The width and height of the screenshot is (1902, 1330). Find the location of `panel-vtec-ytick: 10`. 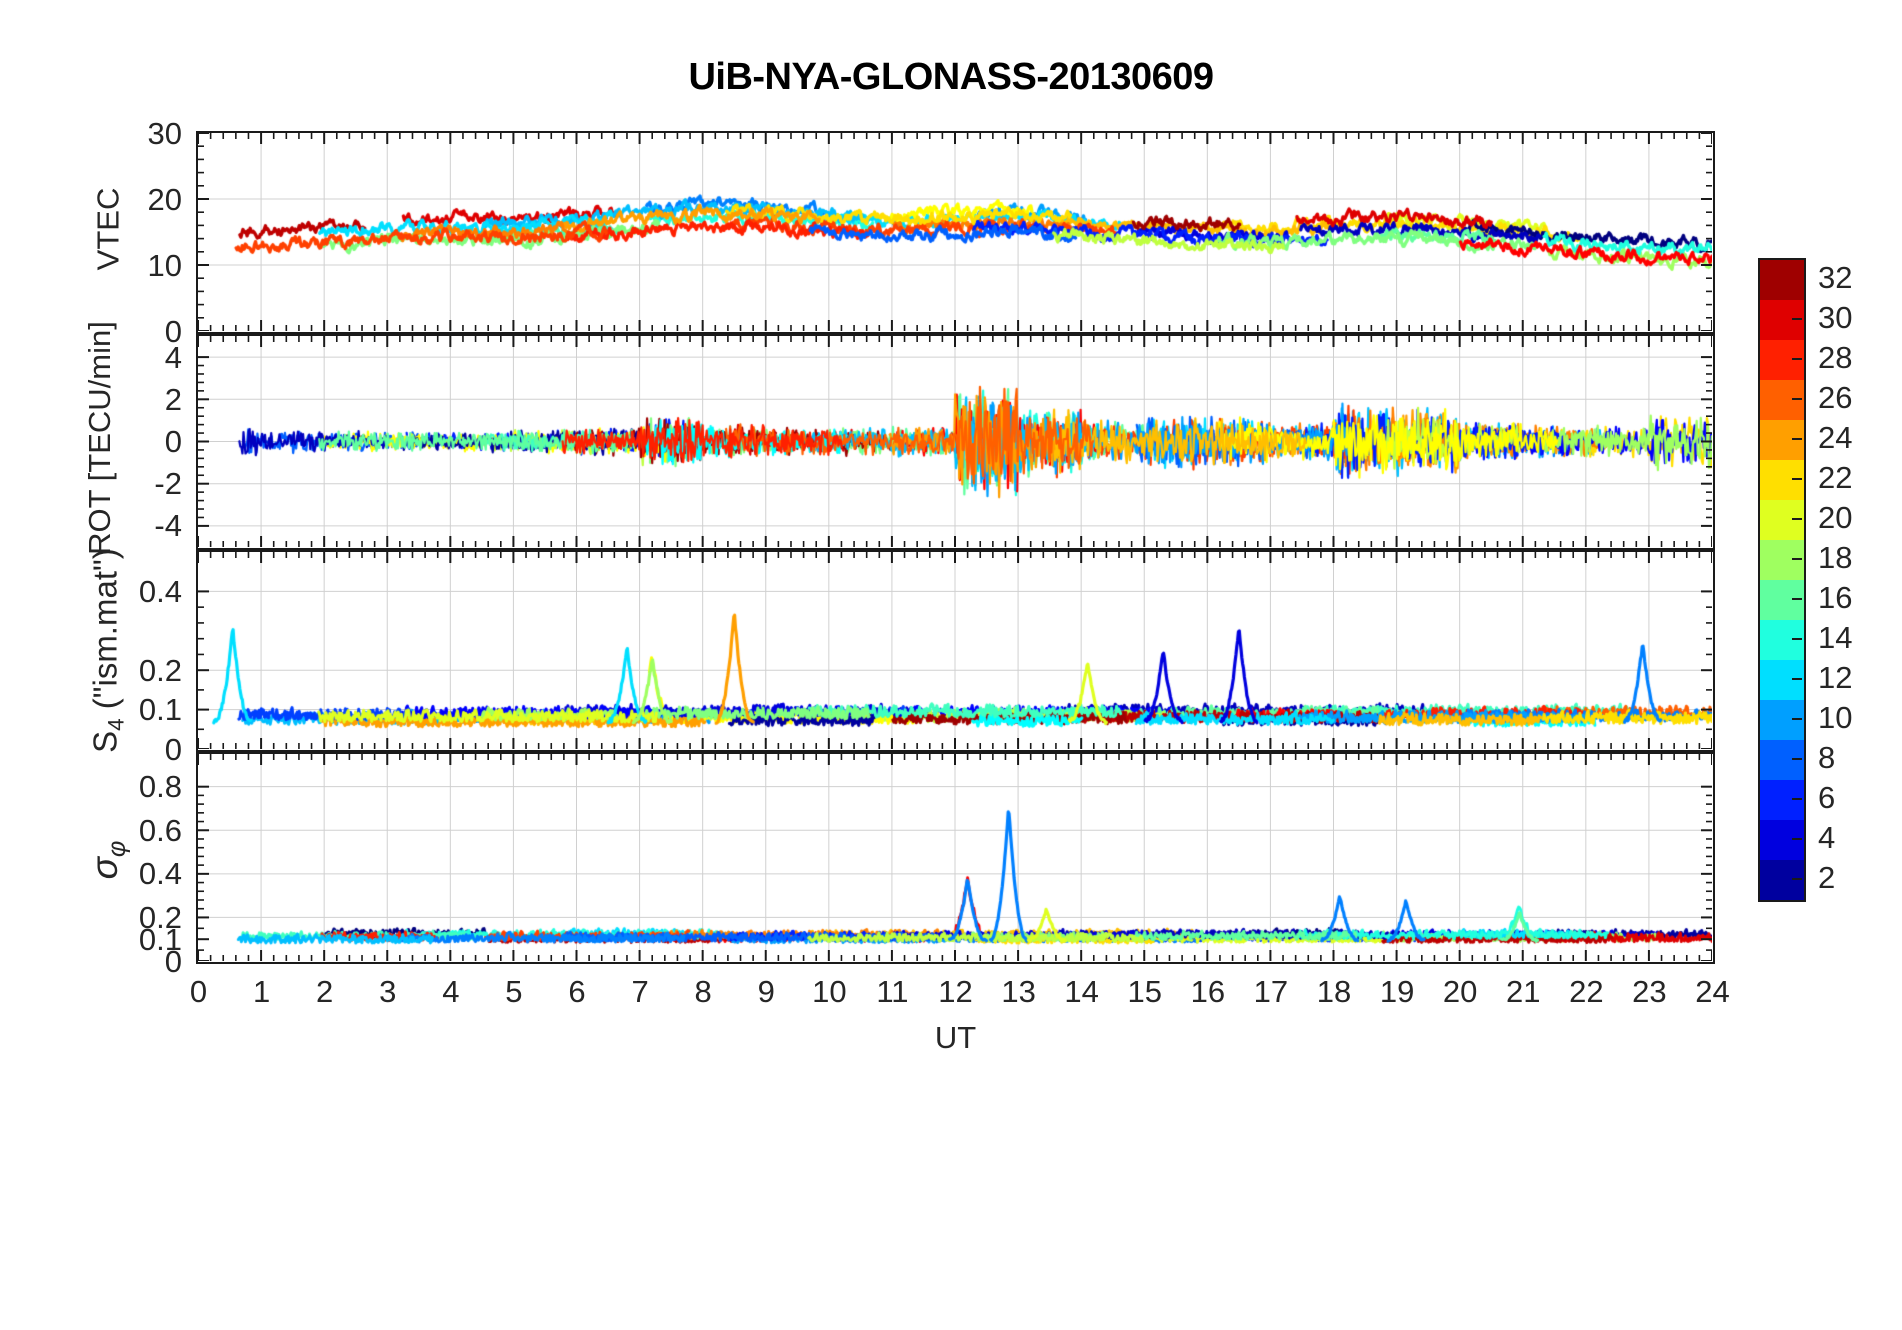

panel-vtec-ytick: 10 is located at coordinates (164, 265).